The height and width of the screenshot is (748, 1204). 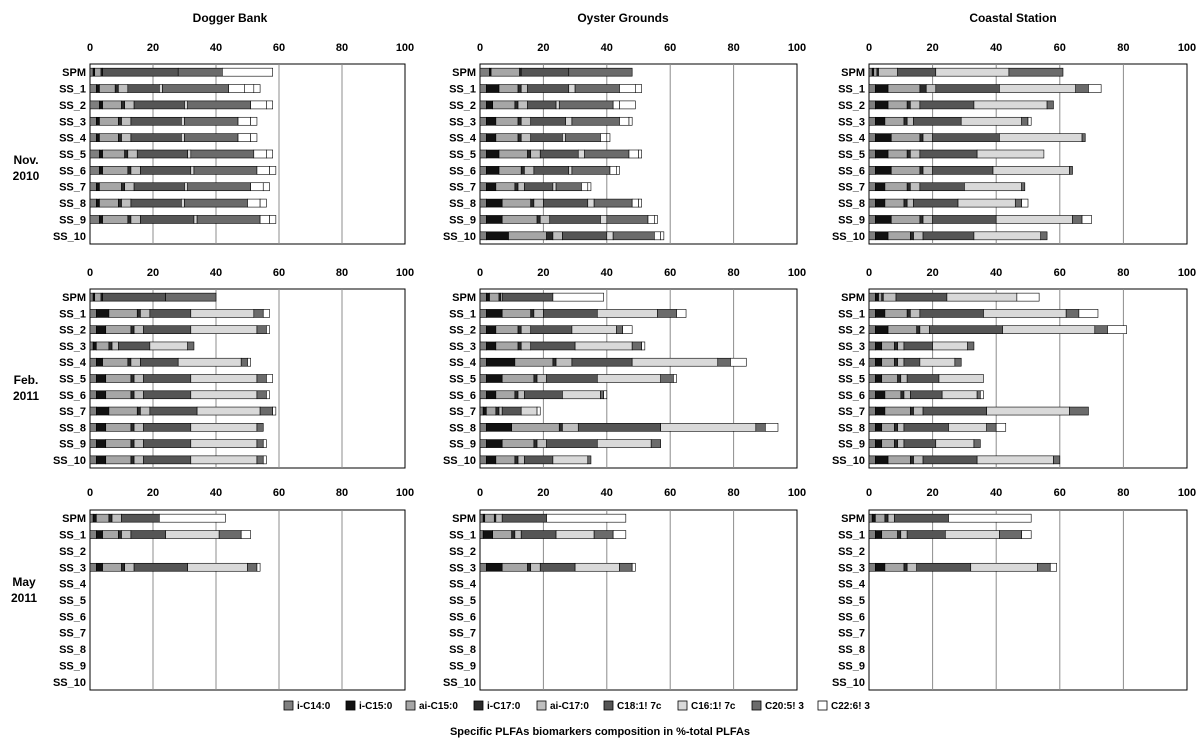 I want to click on category-label: SS_10, so click(x=848, y=237).